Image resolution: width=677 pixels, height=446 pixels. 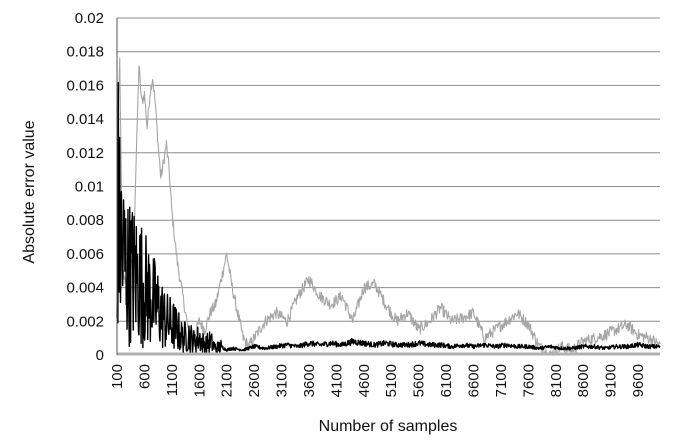 What do you see at coordinates (388, 426) in the screenshot?
I see `x-axis-title: Number of samples` at bounding box center [388, 426].